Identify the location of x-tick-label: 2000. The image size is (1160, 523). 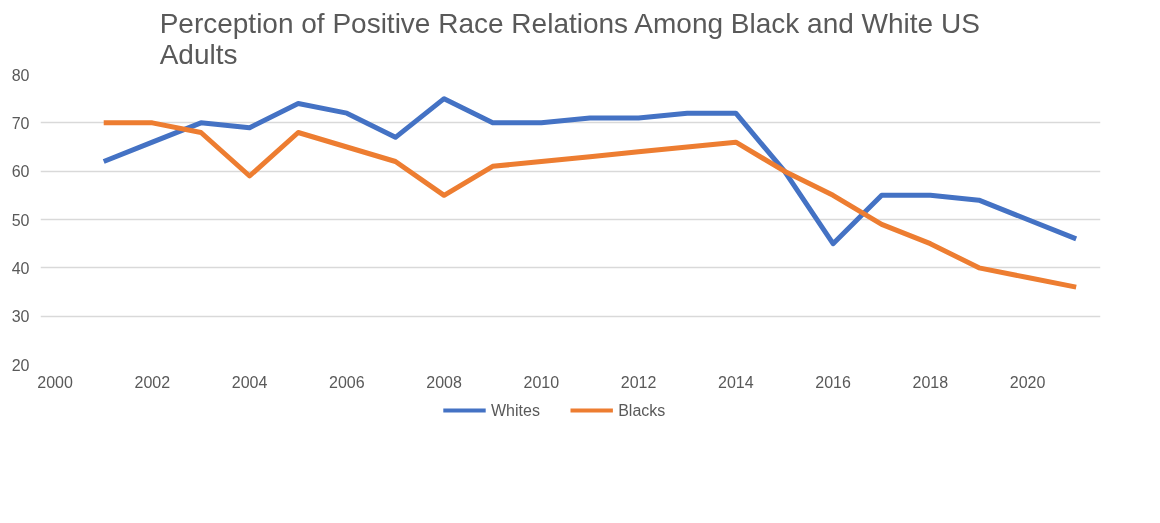
(55, 382).